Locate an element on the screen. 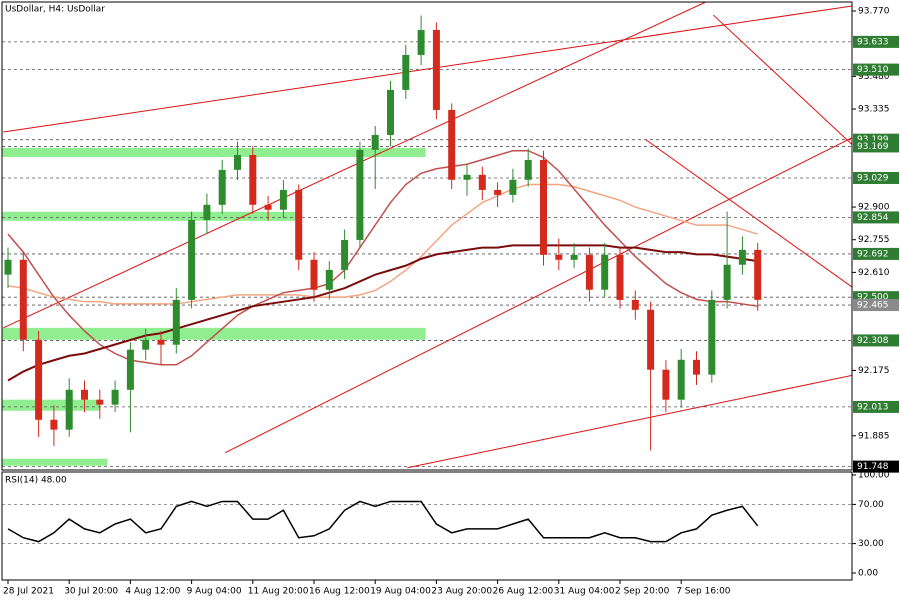 The height and width of the screenshot is (604, 900). x-tick-label: 9 Aug 04:00 is located at coordinates (214, 592).